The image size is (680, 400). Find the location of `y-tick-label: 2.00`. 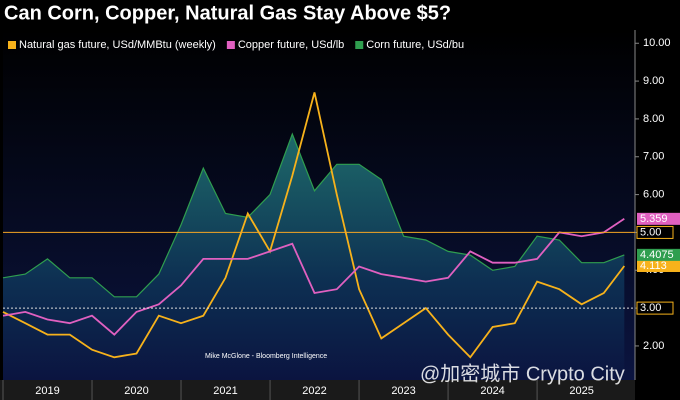

y-tick-label: 2.00 is located at coordinates (653, 346).